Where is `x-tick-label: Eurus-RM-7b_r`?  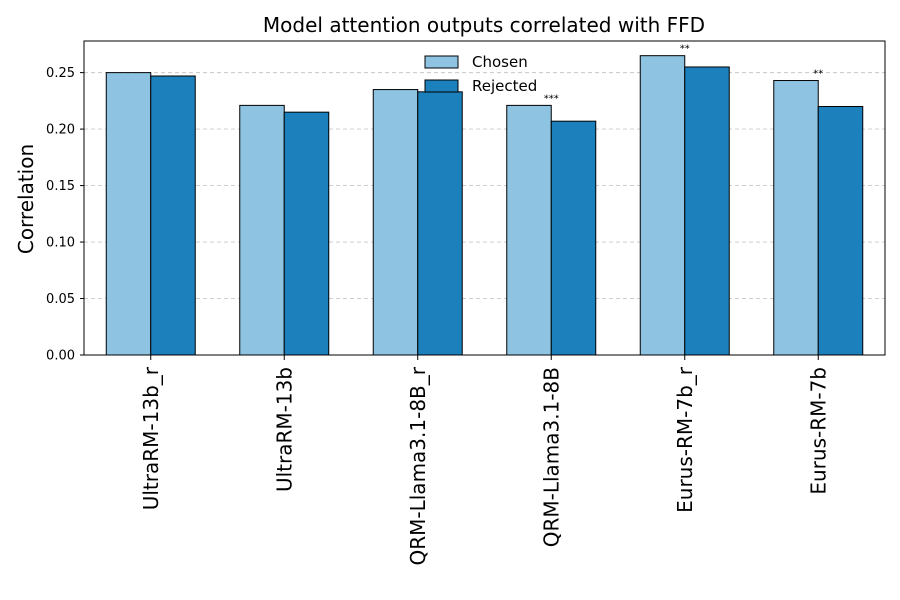 x-tick-label: Eurus-RM-7b_r is located at coordinates (685, 439).